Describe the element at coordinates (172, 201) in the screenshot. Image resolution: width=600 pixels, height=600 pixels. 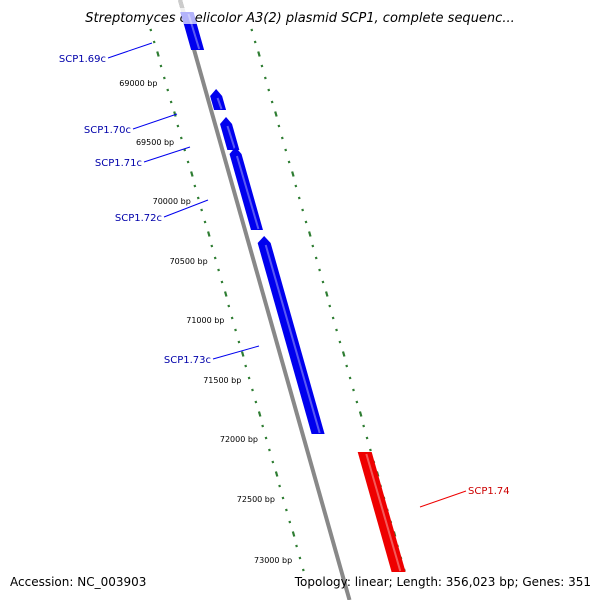
I see `tick-label: 70000 bp` at that location.